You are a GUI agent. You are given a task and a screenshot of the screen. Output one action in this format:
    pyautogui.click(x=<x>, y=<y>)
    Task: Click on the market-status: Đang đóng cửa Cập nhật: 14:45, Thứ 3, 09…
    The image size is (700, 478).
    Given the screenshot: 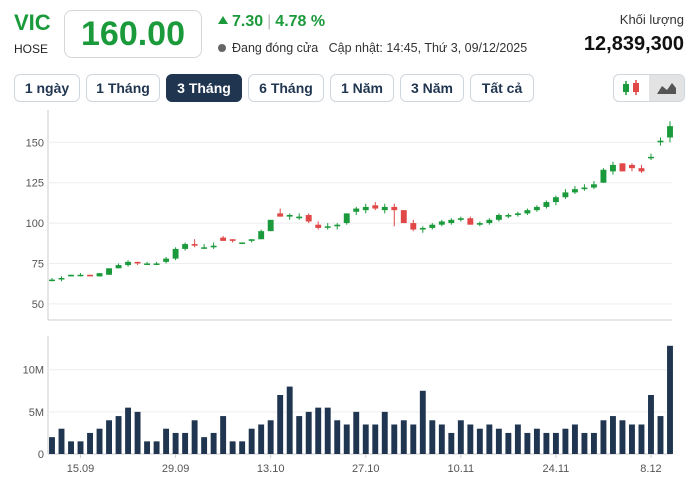 What is the action you would take?
    pyautogui.click(x=372, y=48)
    